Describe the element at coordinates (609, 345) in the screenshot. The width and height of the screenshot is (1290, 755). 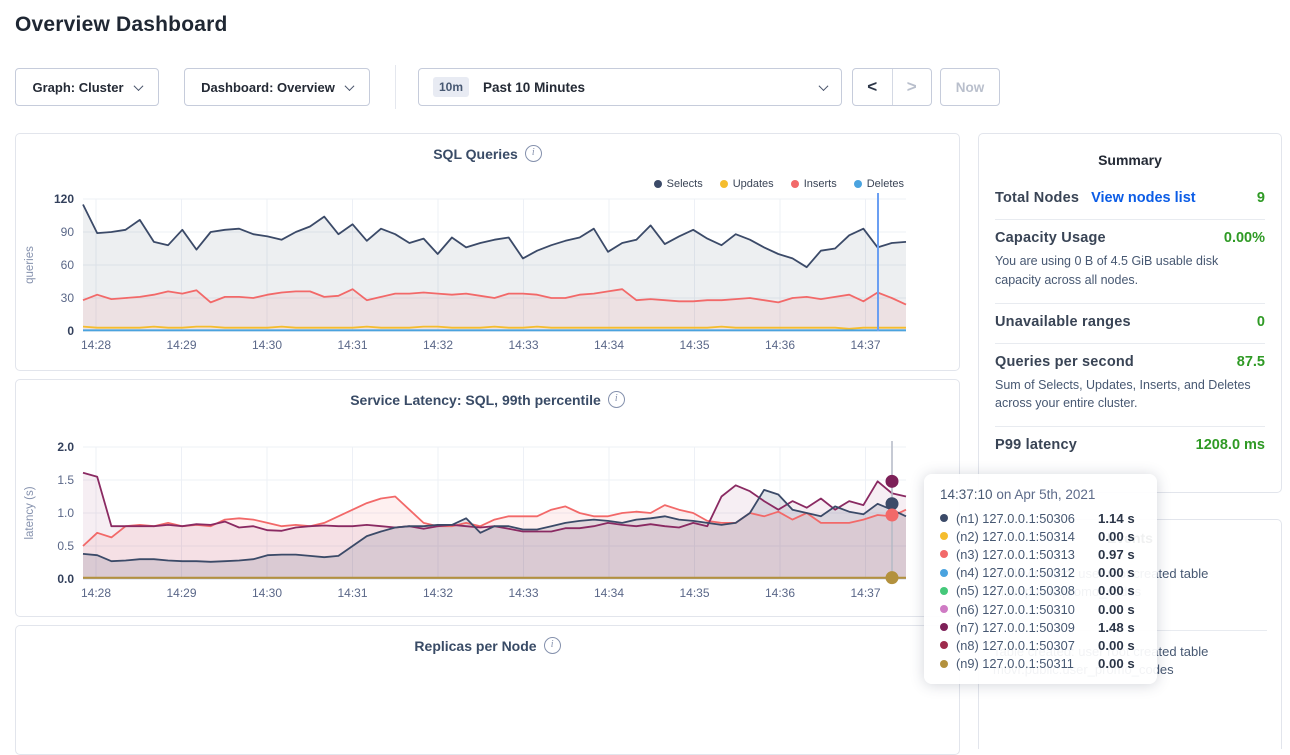
I see `svg-text: 14:34` at that location.